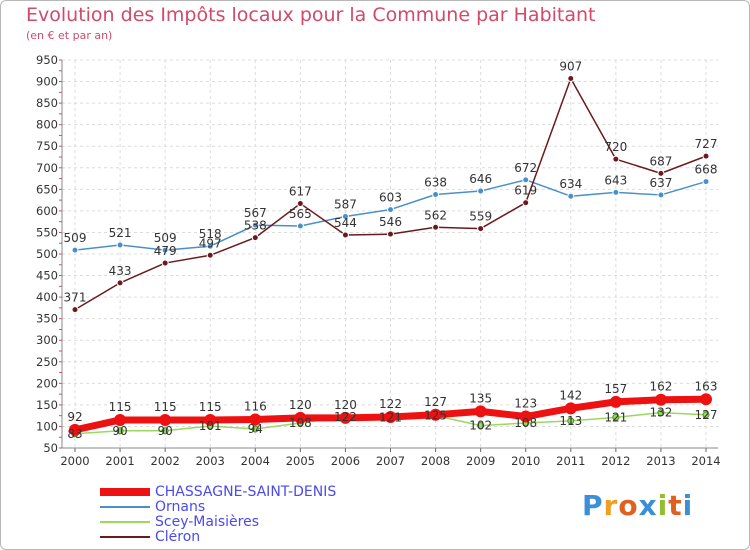  What do you see at coordinates (675, 505) in the screenshot?
I see `logo-letter: t` at bounding box center [675, 505].